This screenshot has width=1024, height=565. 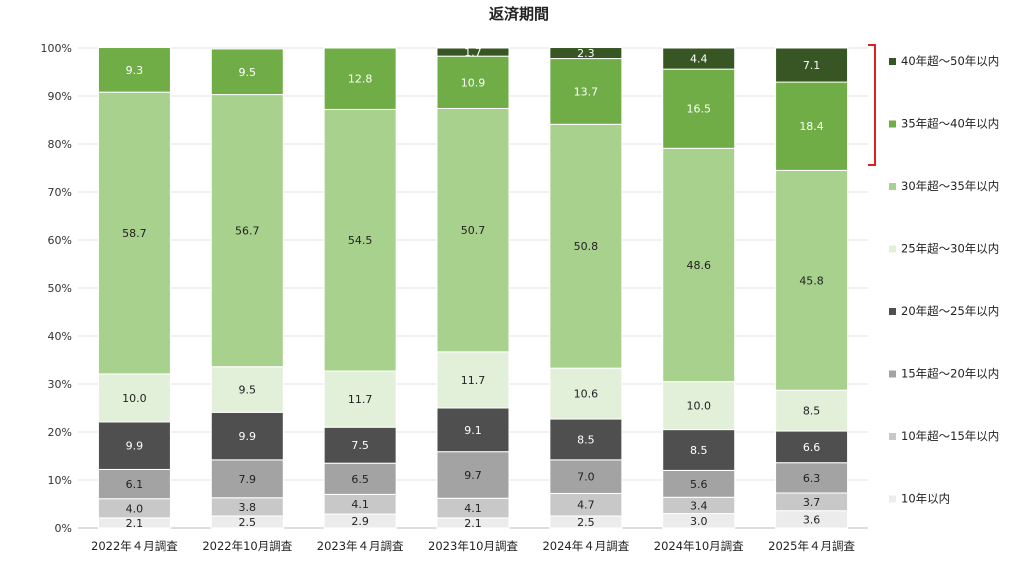 I want to click on legend-label: 10年以内, so click(x=925, y=499).